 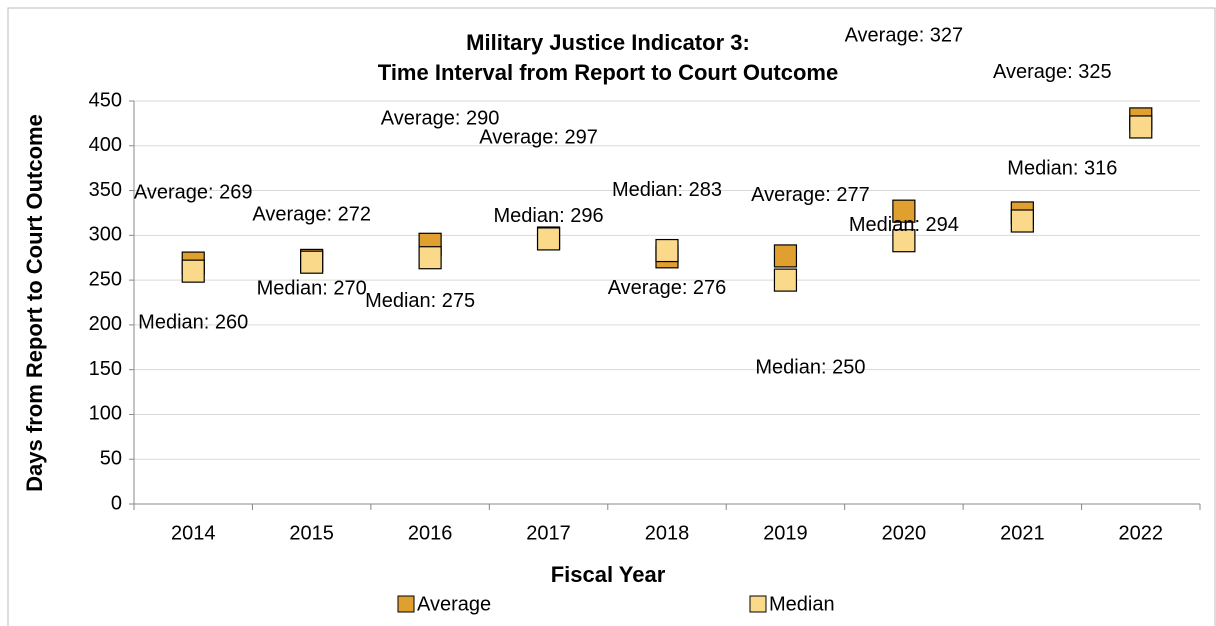 I want to click on data-label: Median: 275, so click(x=420, y=301).